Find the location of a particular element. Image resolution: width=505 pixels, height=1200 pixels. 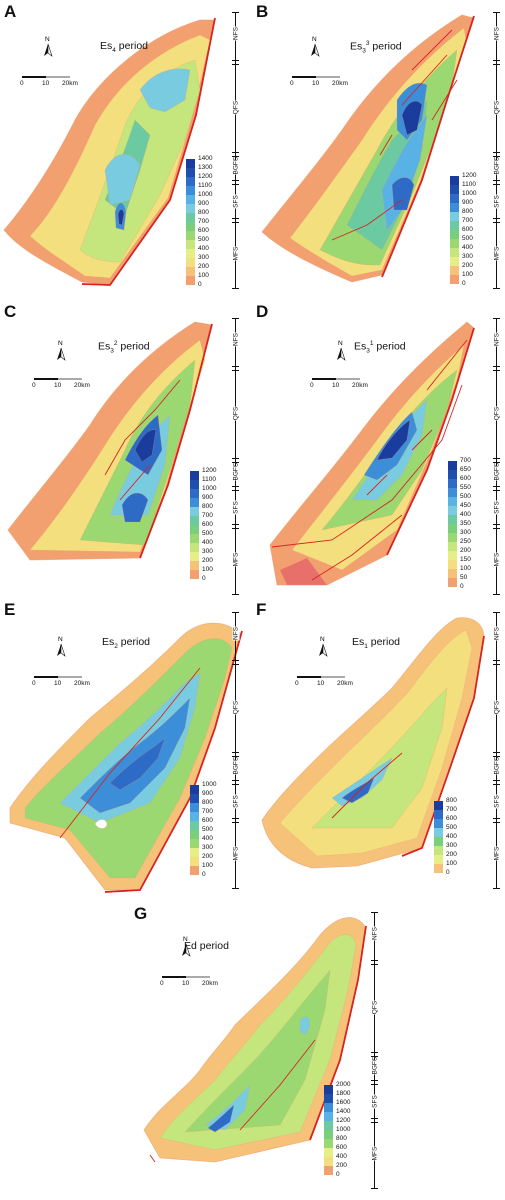

panel-letter: D is located at coordinates (262, 311).